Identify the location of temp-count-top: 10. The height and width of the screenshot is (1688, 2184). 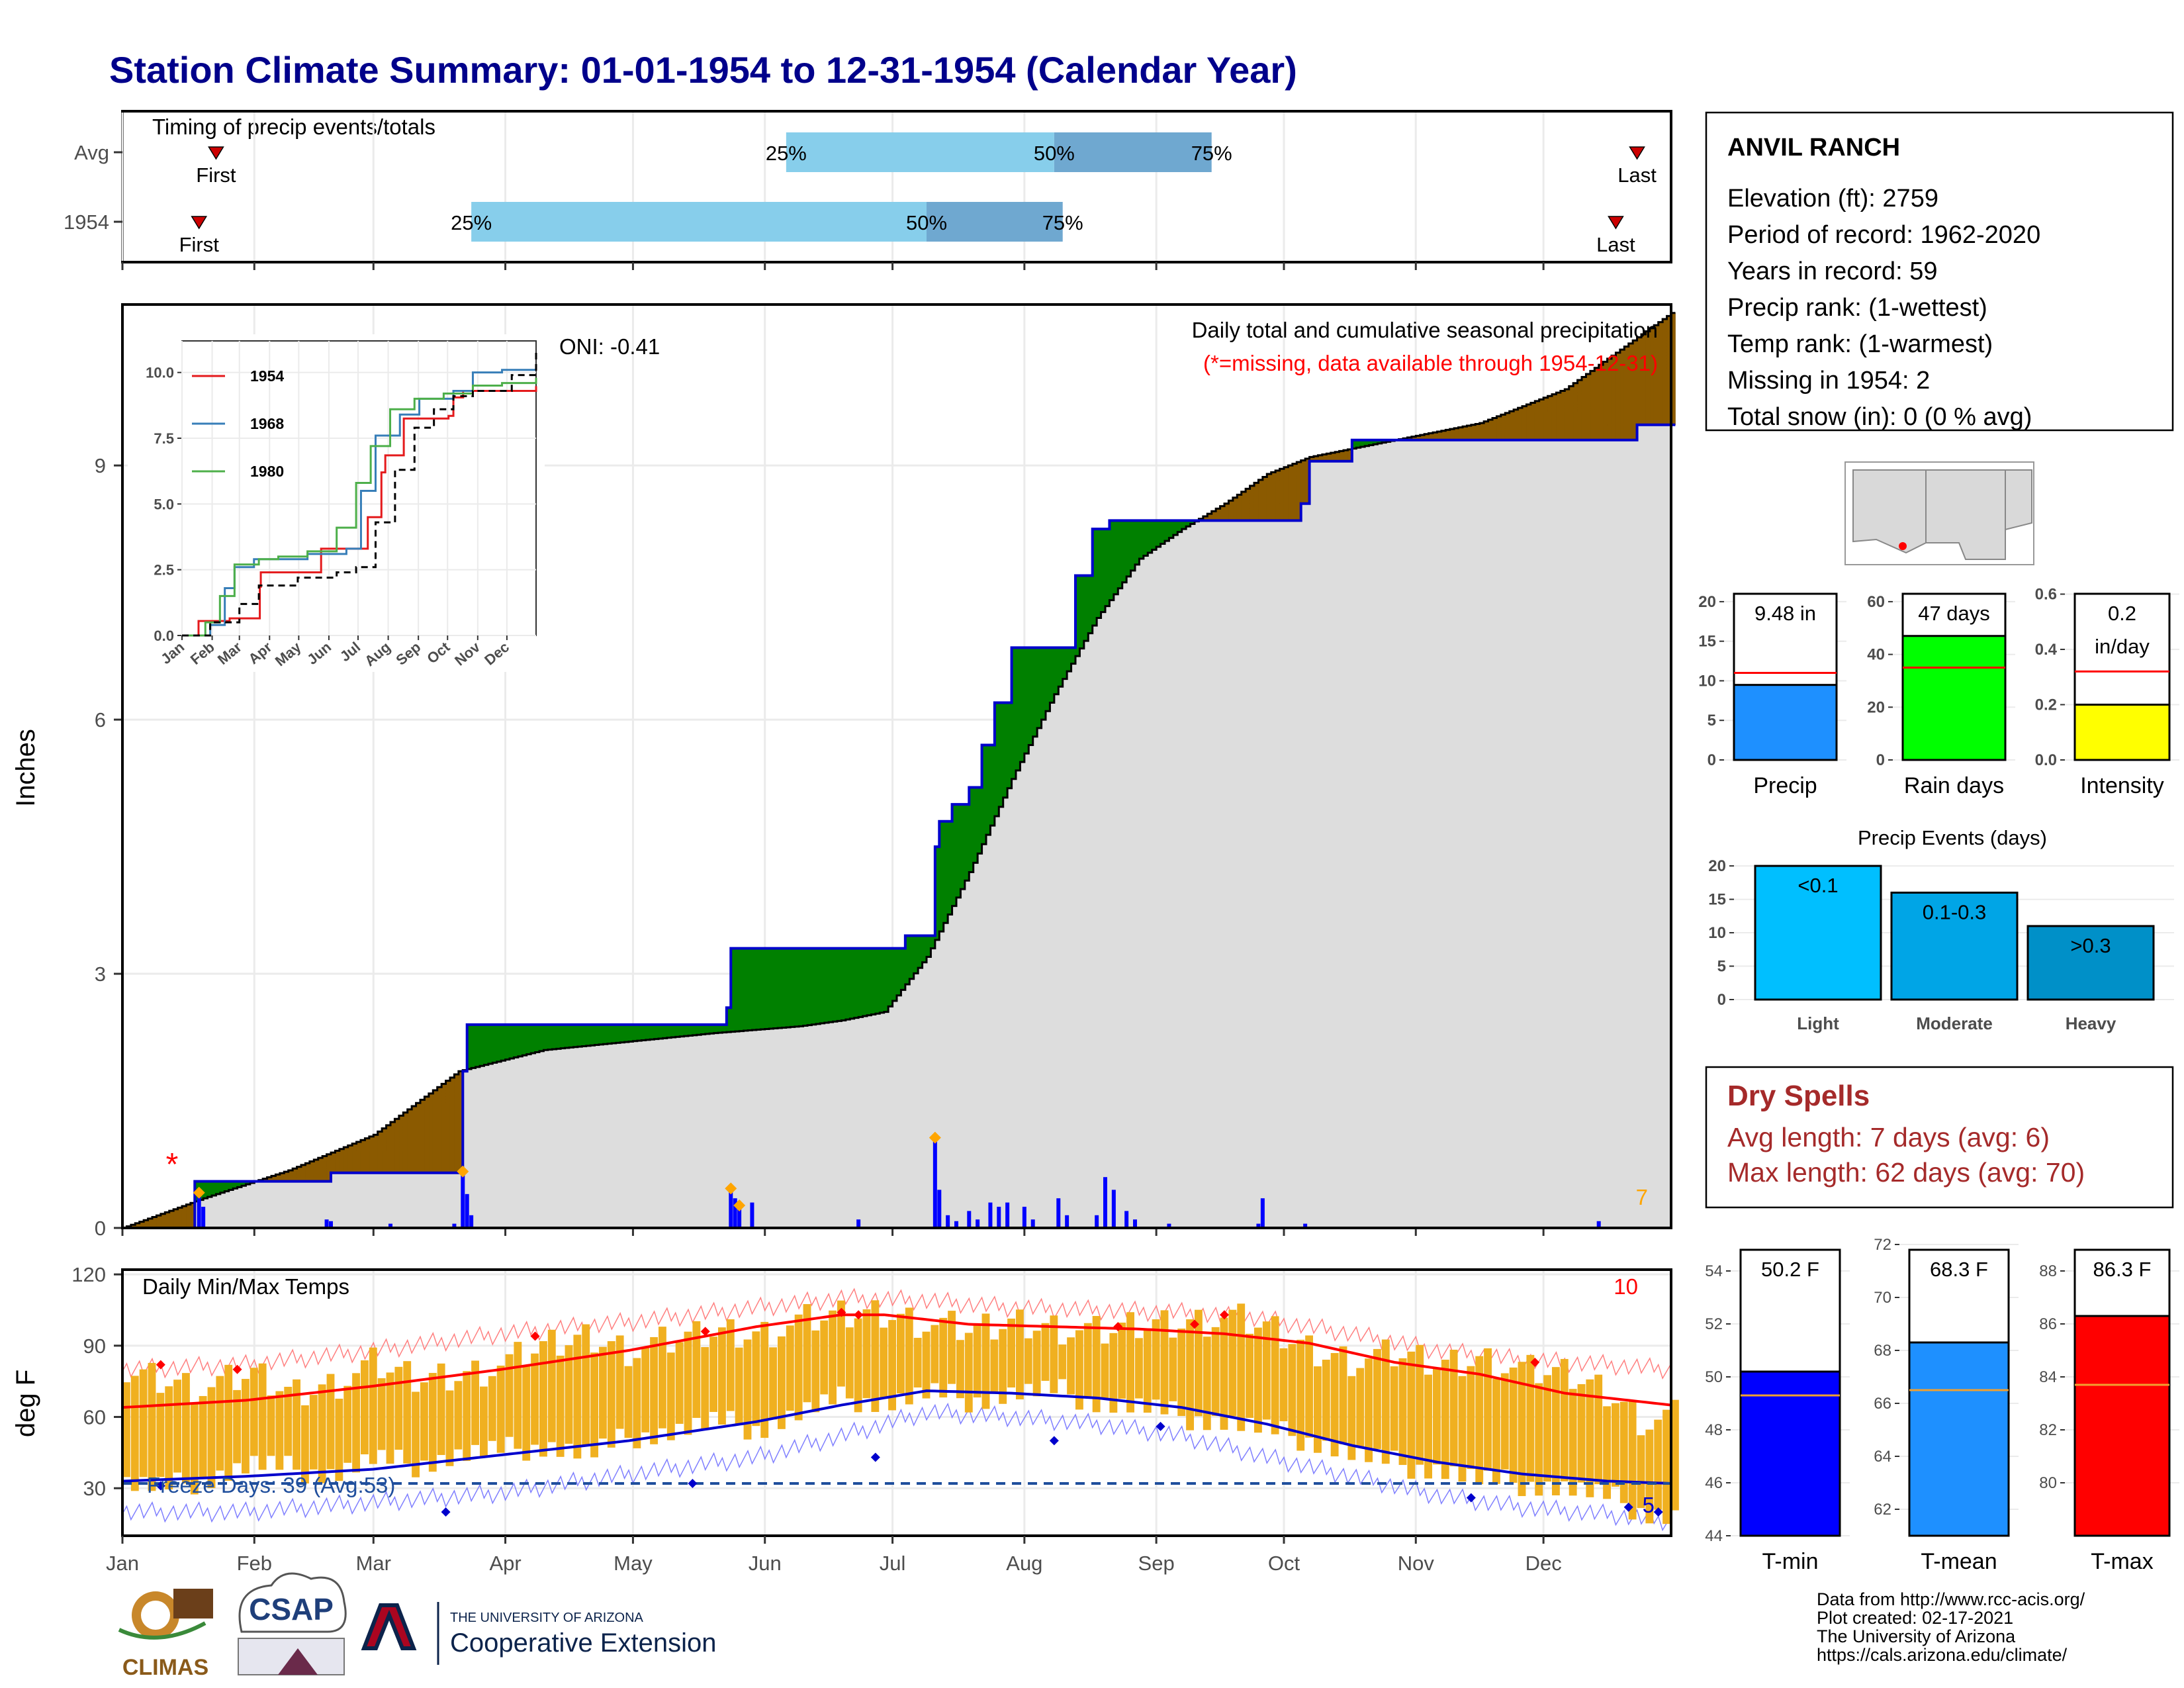
(1626, 1286).